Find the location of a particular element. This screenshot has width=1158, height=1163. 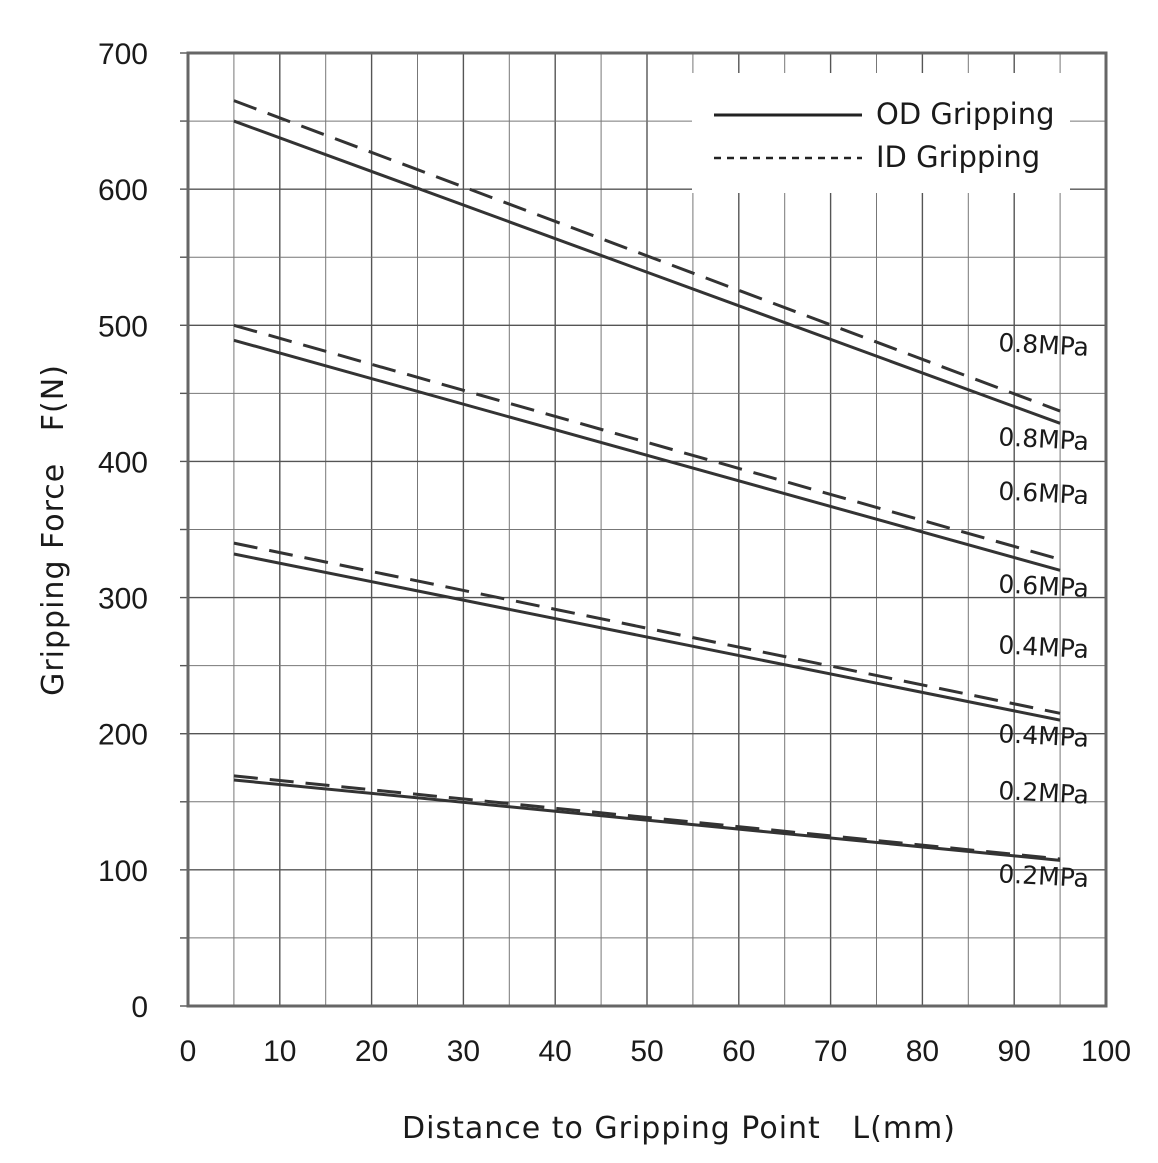

x-tick-label: 50 is located at coordinates (646, 1051).